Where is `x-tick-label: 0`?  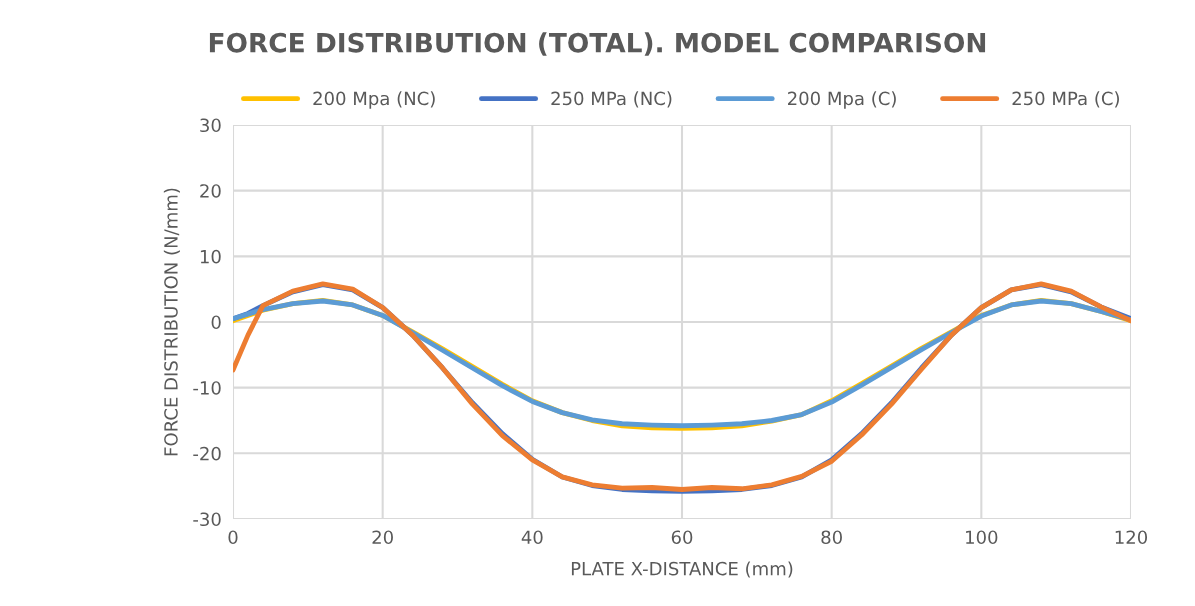
x-tick-label: 0 is located at coordinates (233, 537).